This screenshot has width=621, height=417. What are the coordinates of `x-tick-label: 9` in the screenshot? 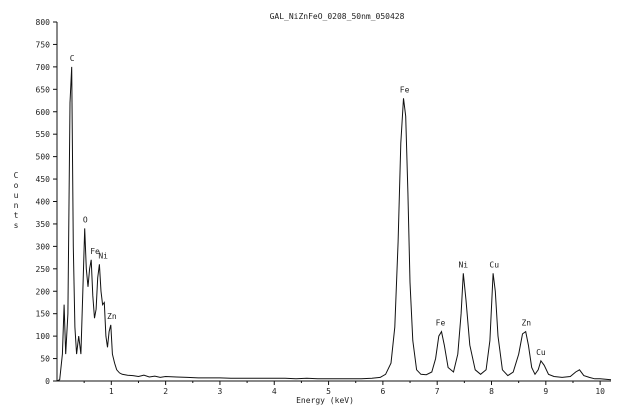 It's located at (545, 391).